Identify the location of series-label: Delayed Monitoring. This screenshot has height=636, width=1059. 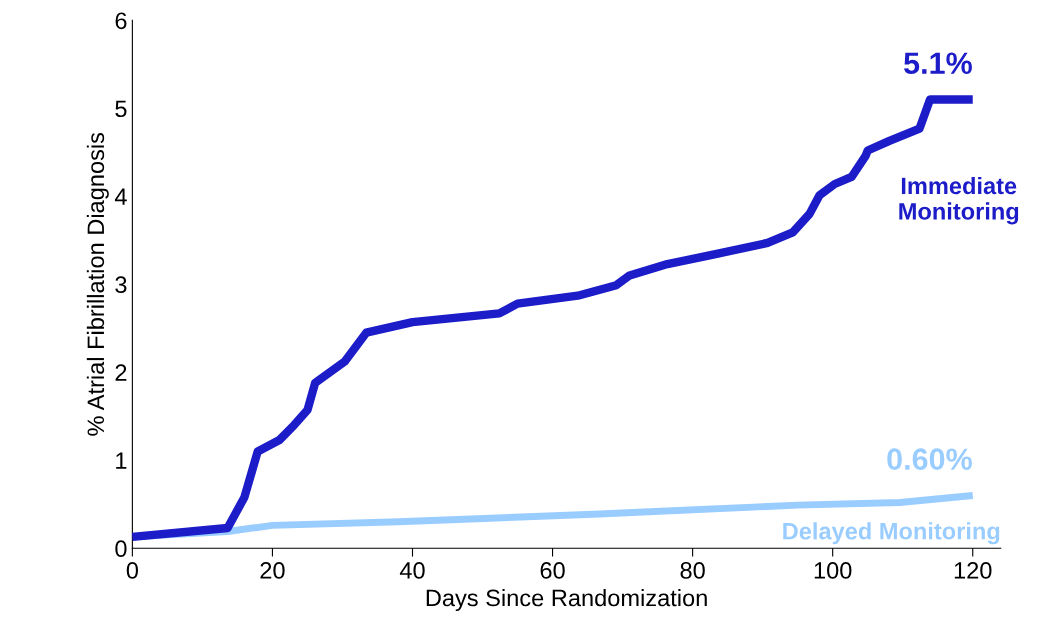
(891, 533).